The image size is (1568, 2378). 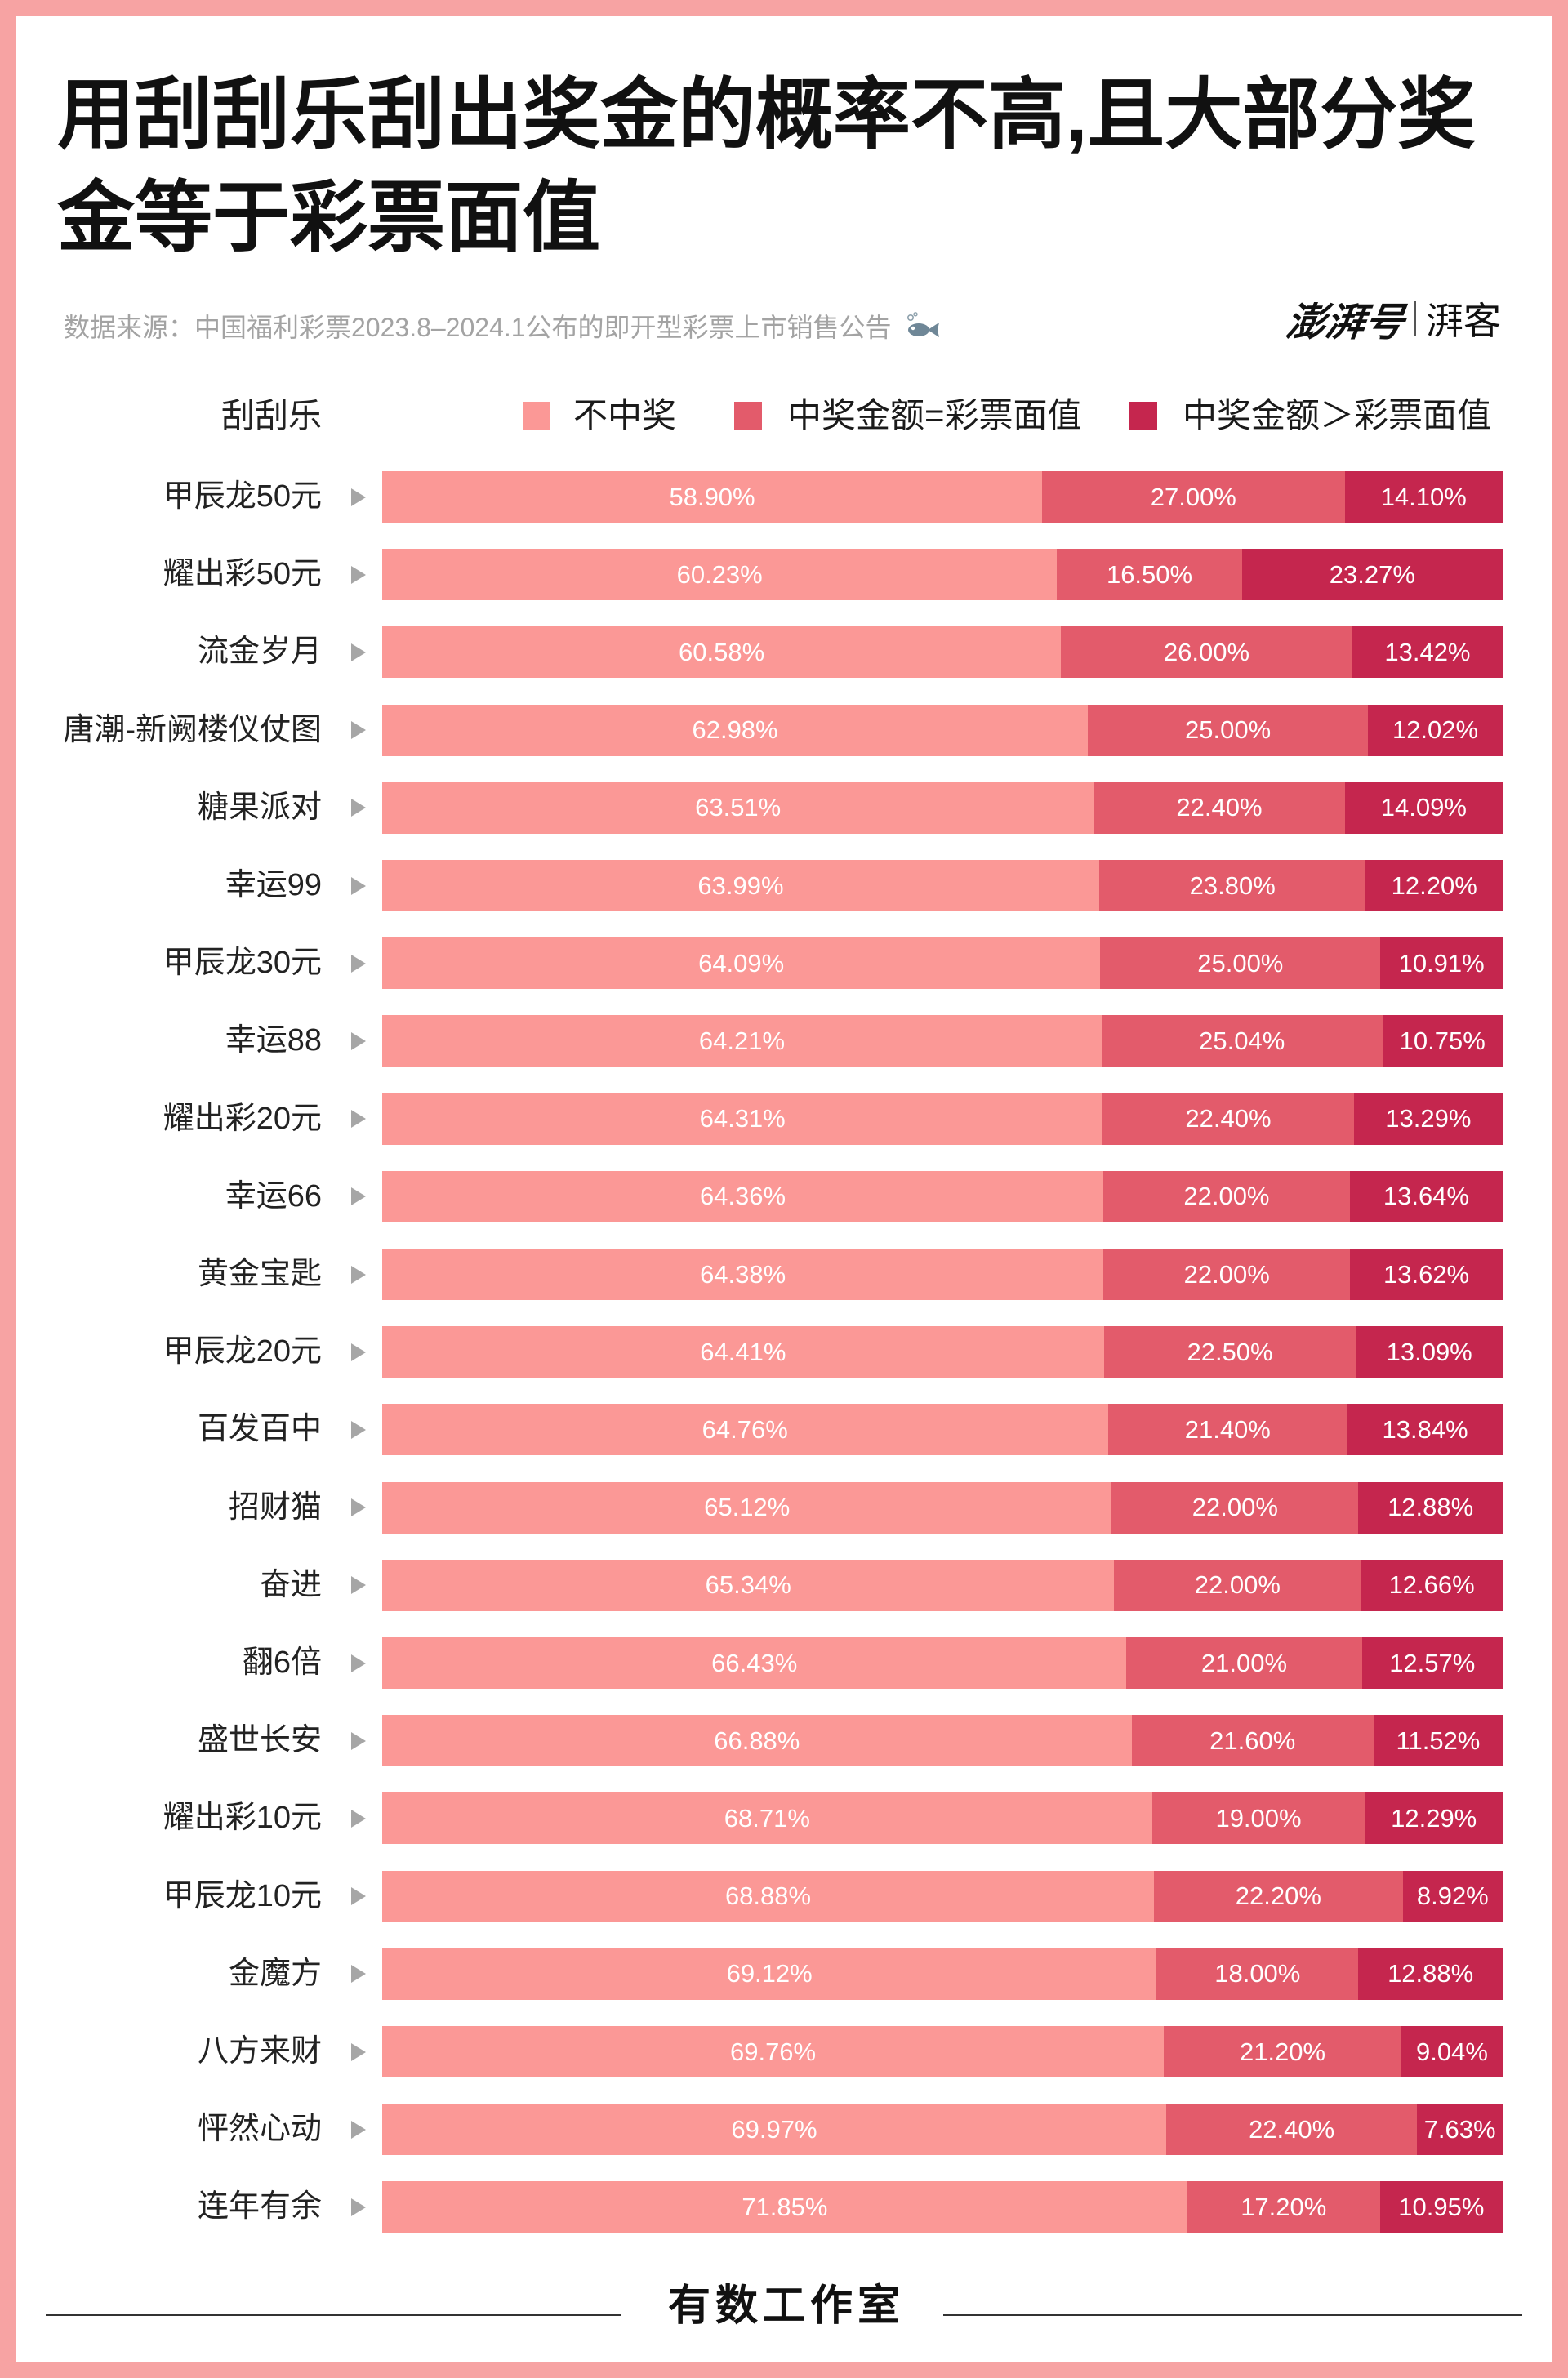 I want to click on bar-segment-no-prize: 63.99%, so click(x=740, y=885).